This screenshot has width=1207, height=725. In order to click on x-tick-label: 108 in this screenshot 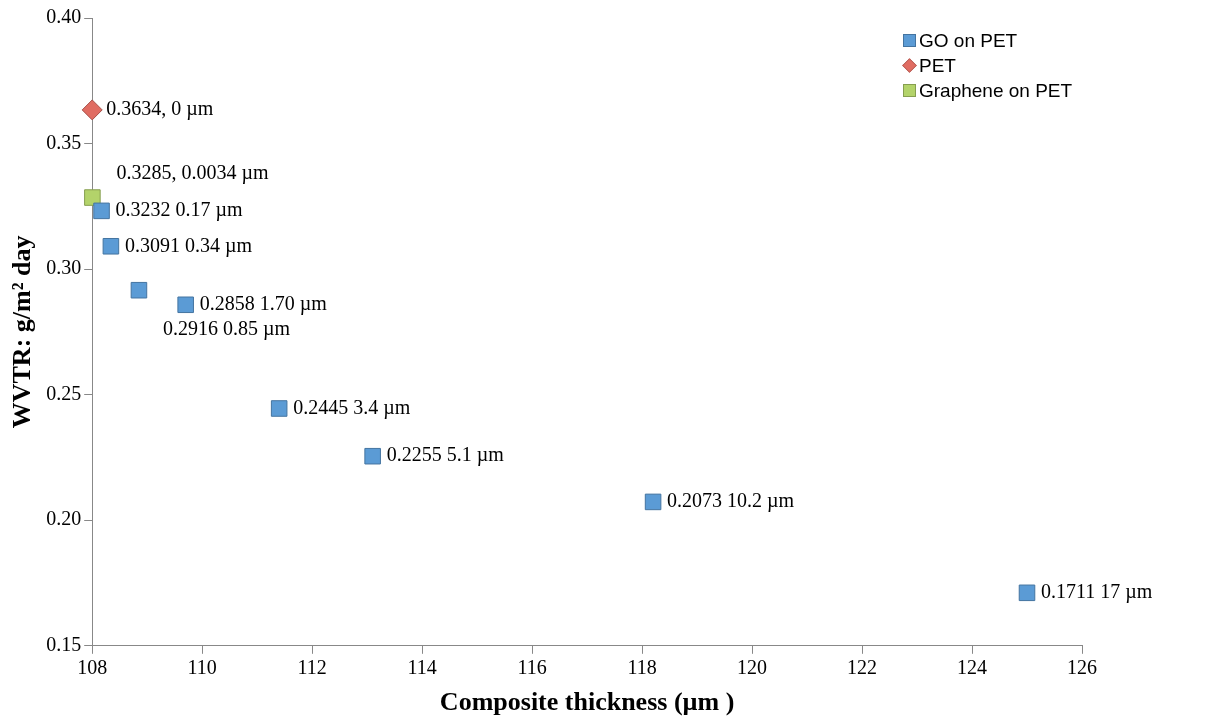, I will do `click(92, 667)`.